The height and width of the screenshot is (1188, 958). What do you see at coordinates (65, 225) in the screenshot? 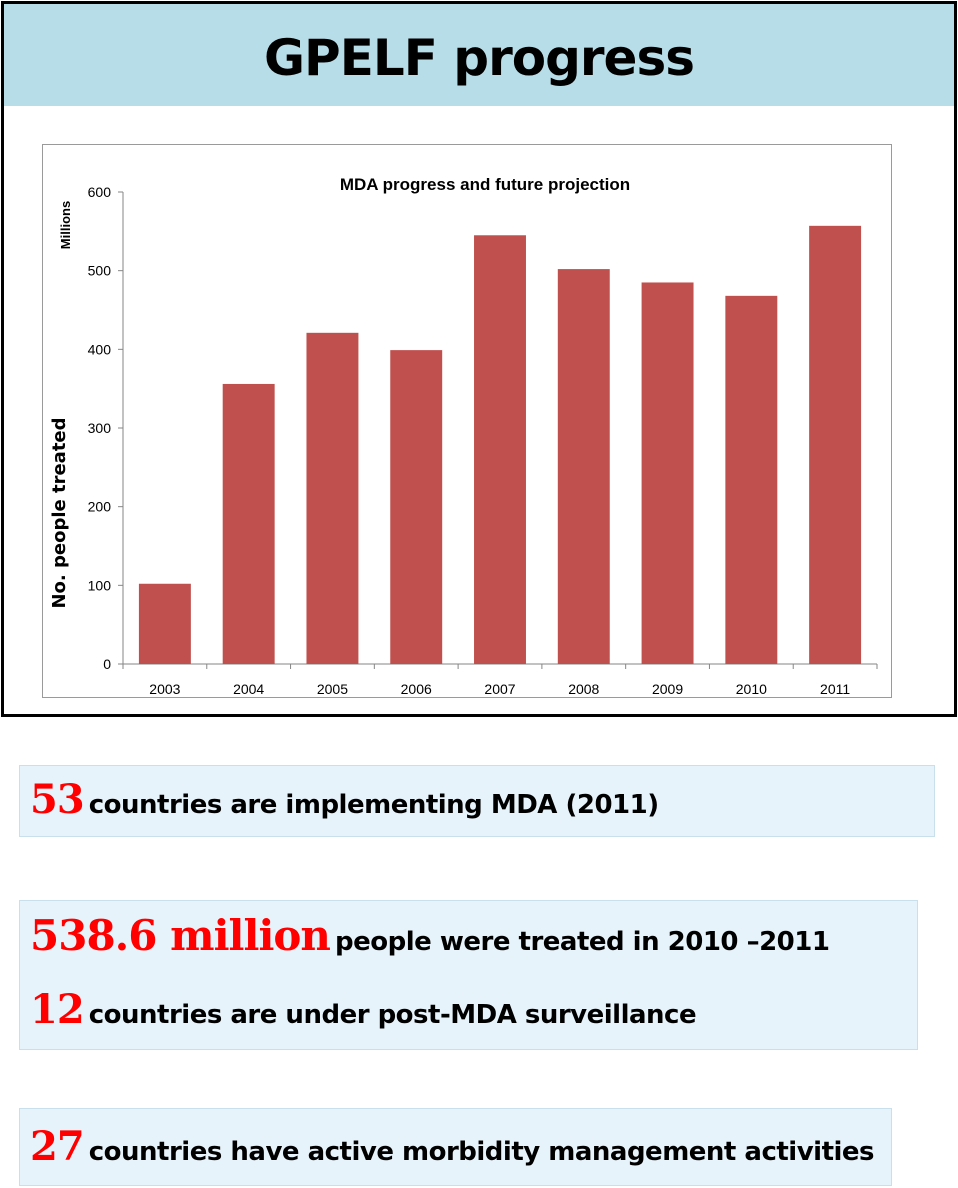
I see `y-axis-unit: Millions` at bounding box center [65, 225].